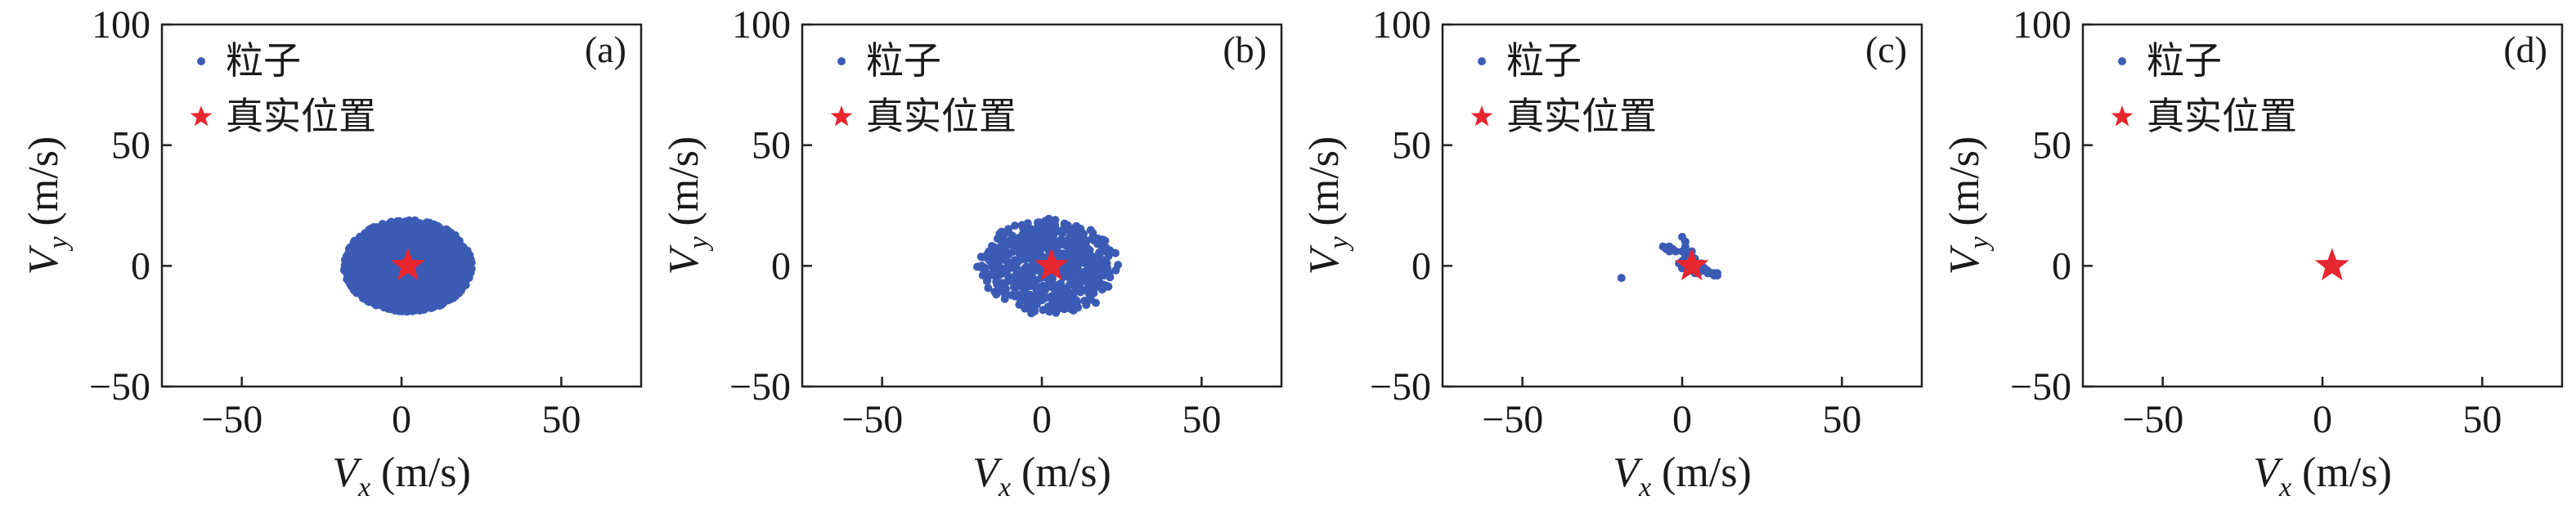 Image resolution: width=2576 pixels, height=514 pixels. I want to click on x-axis-title: Vx (m/s), so click(402, 476).